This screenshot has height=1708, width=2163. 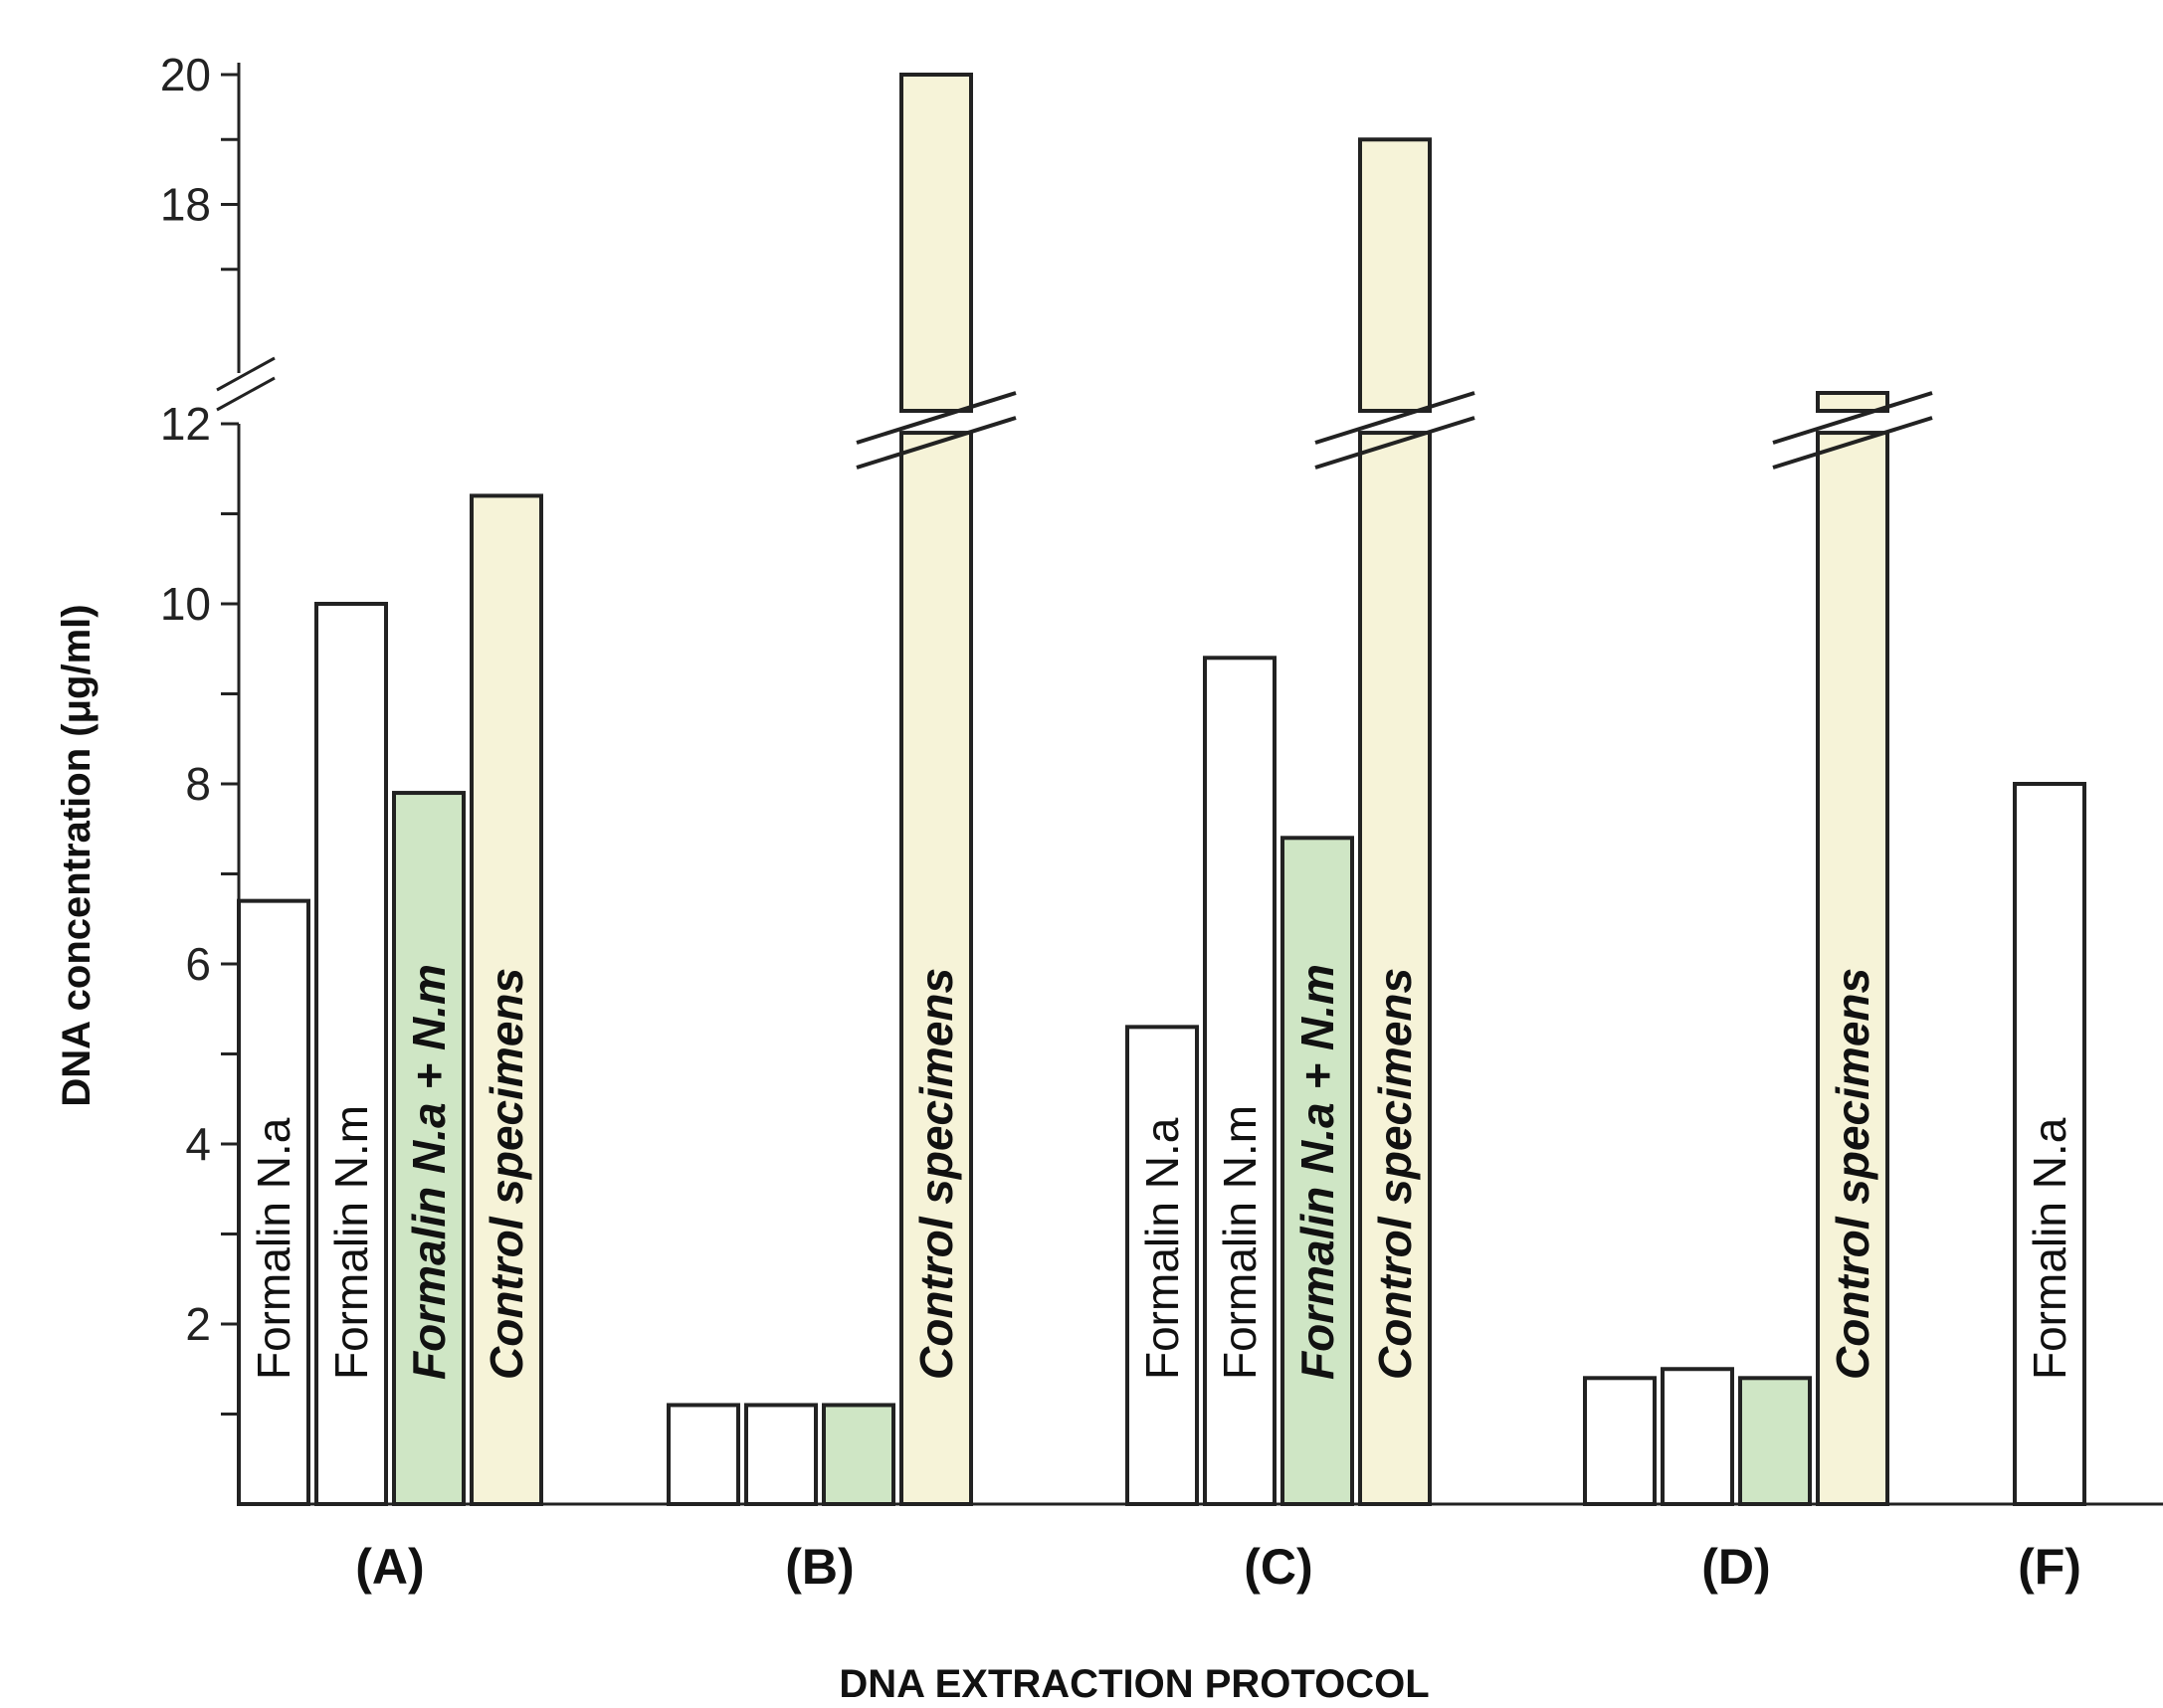 I want to click on group-label: (A), so click(x=389, y=1567).